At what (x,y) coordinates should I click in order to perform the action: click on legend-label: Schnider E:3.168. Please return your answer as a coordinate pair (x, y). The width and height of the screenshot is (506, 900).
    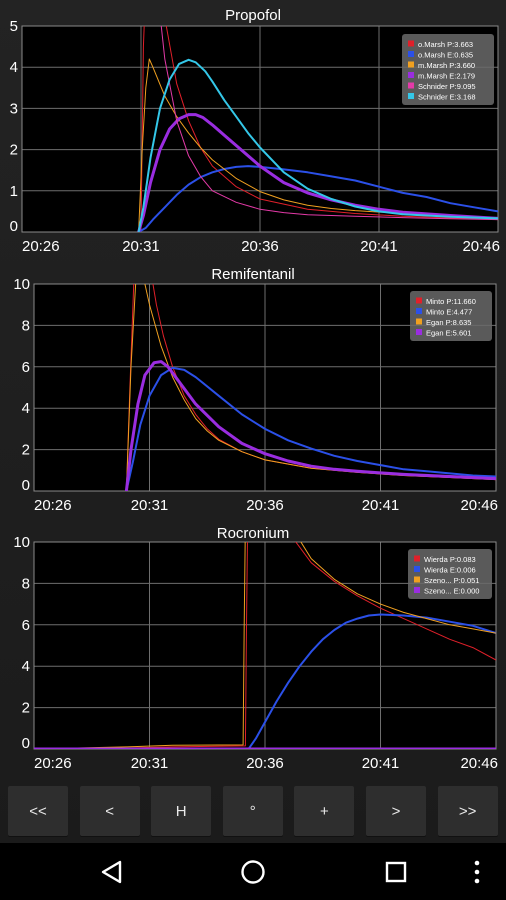
    Looking at the image, I should click on (447, 97).